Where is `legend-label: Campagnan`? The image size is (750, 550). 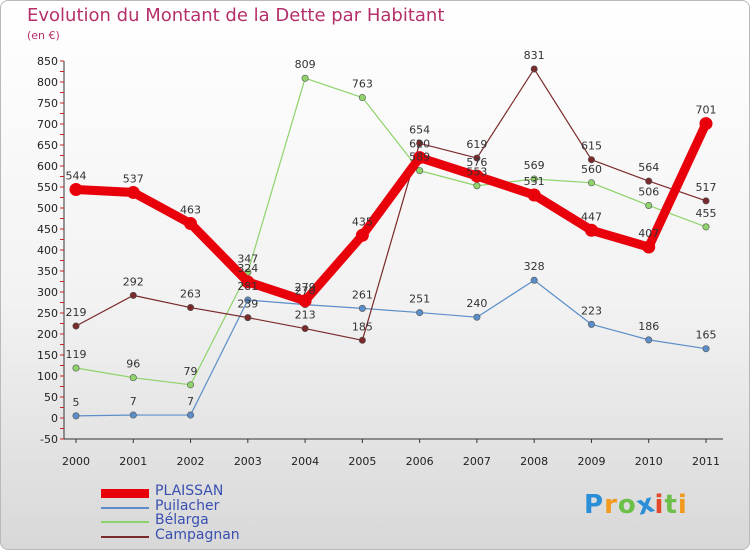
legend-label: Campagnan is located at coordinates (197, 534).